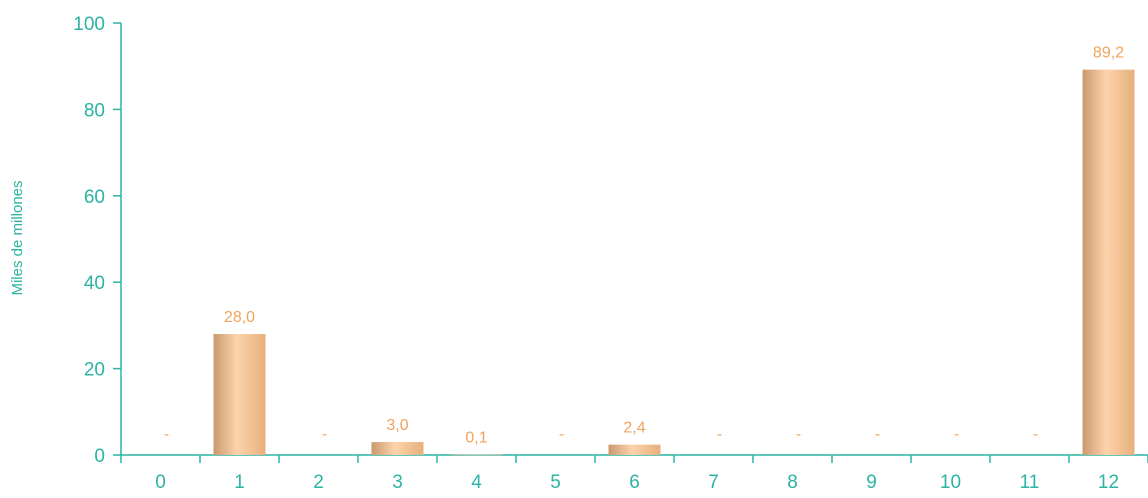  I want to click on x-tick-label: 11, so click(1030, 482).